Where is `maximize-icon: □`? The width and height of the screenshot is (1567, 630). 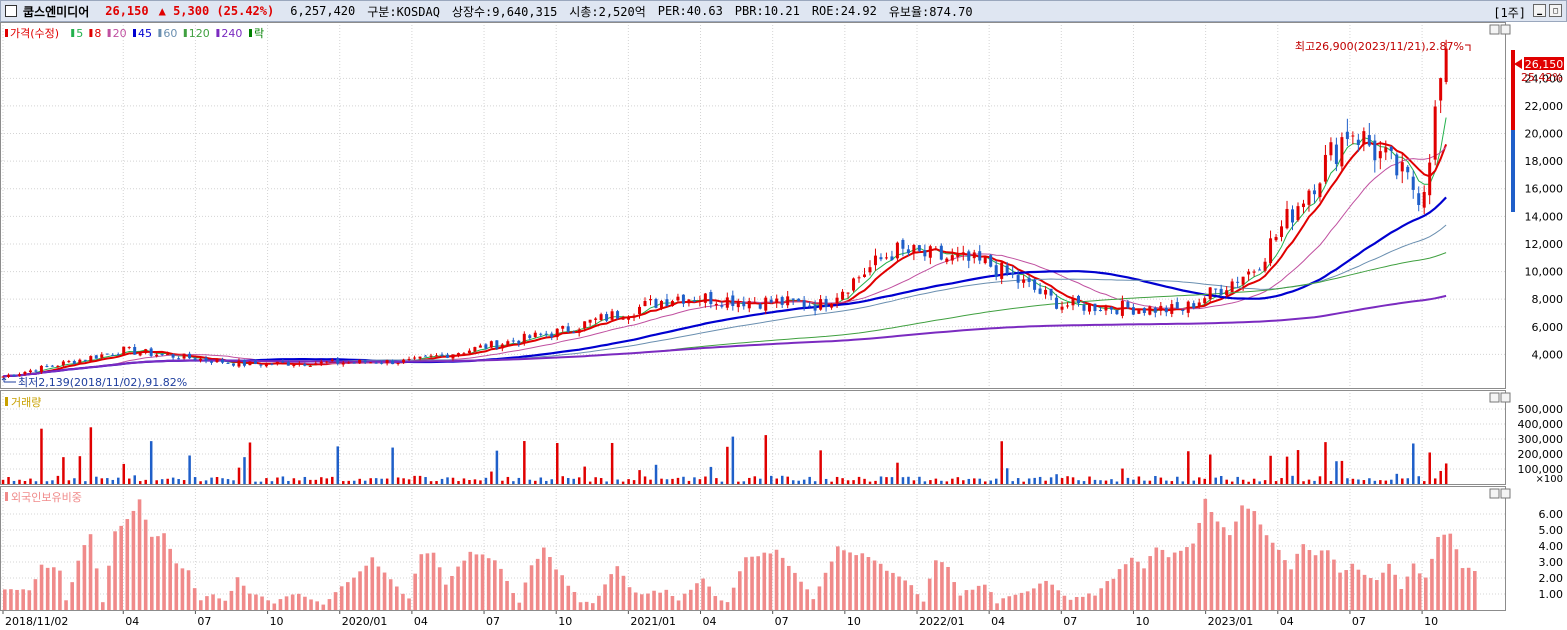
maximize-icon: □ is located at coordinates (1555, 10).